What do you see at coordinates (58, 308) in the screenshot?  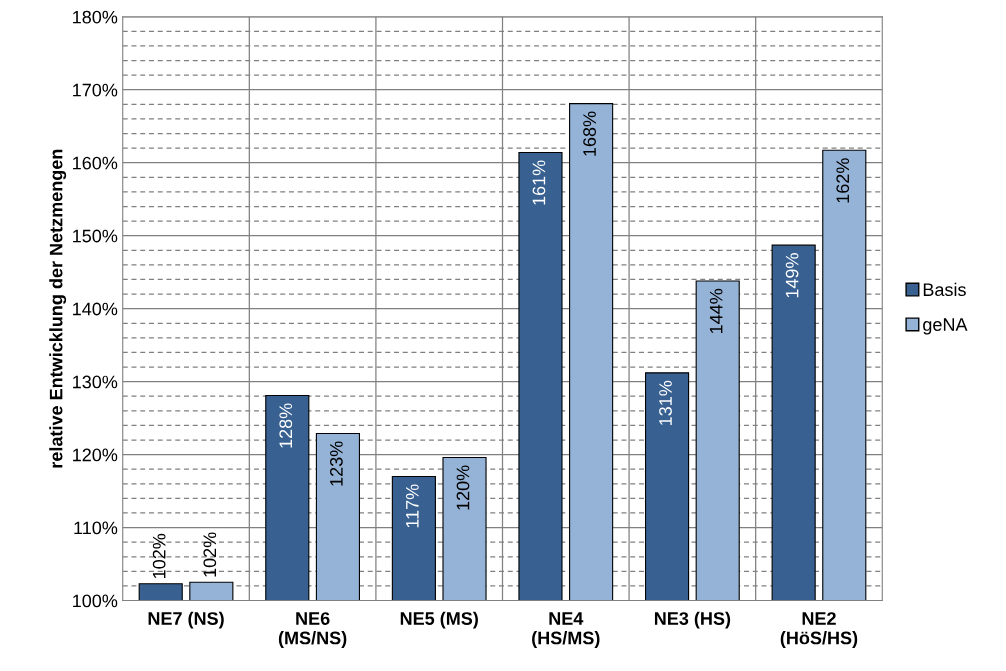 I see `y-axis-title: relative Entwicklung der Netzmengen` at bounding box center [58, 308].